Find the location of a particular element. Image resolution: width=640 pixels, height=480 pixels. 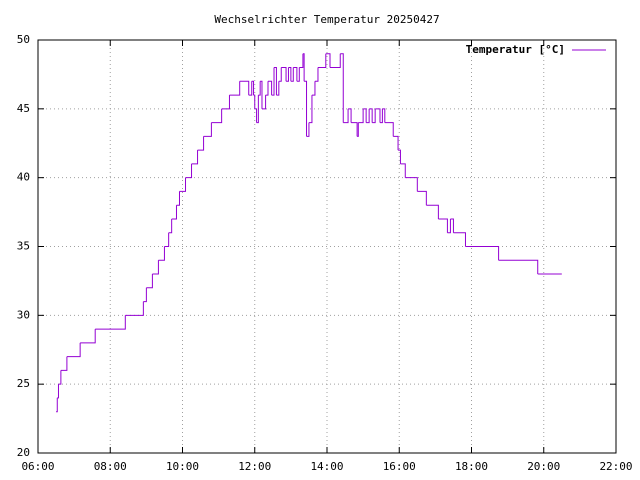

x-tick-label: 20:00 is located at coordinates (543, 466).